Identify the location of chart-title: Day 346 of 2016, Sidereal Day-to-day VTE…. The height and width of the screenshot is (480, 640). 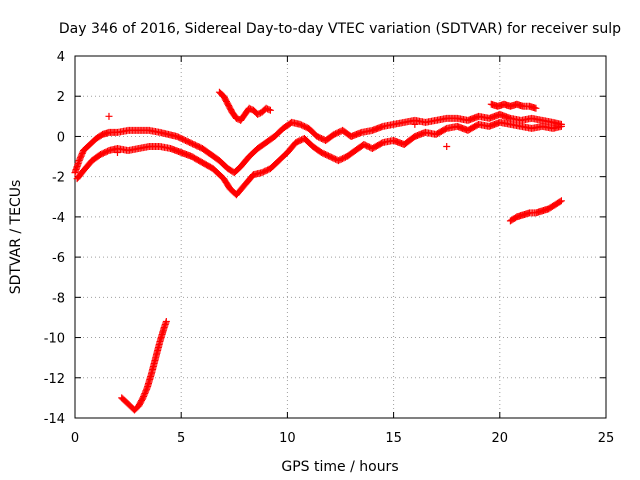
(340, 29).